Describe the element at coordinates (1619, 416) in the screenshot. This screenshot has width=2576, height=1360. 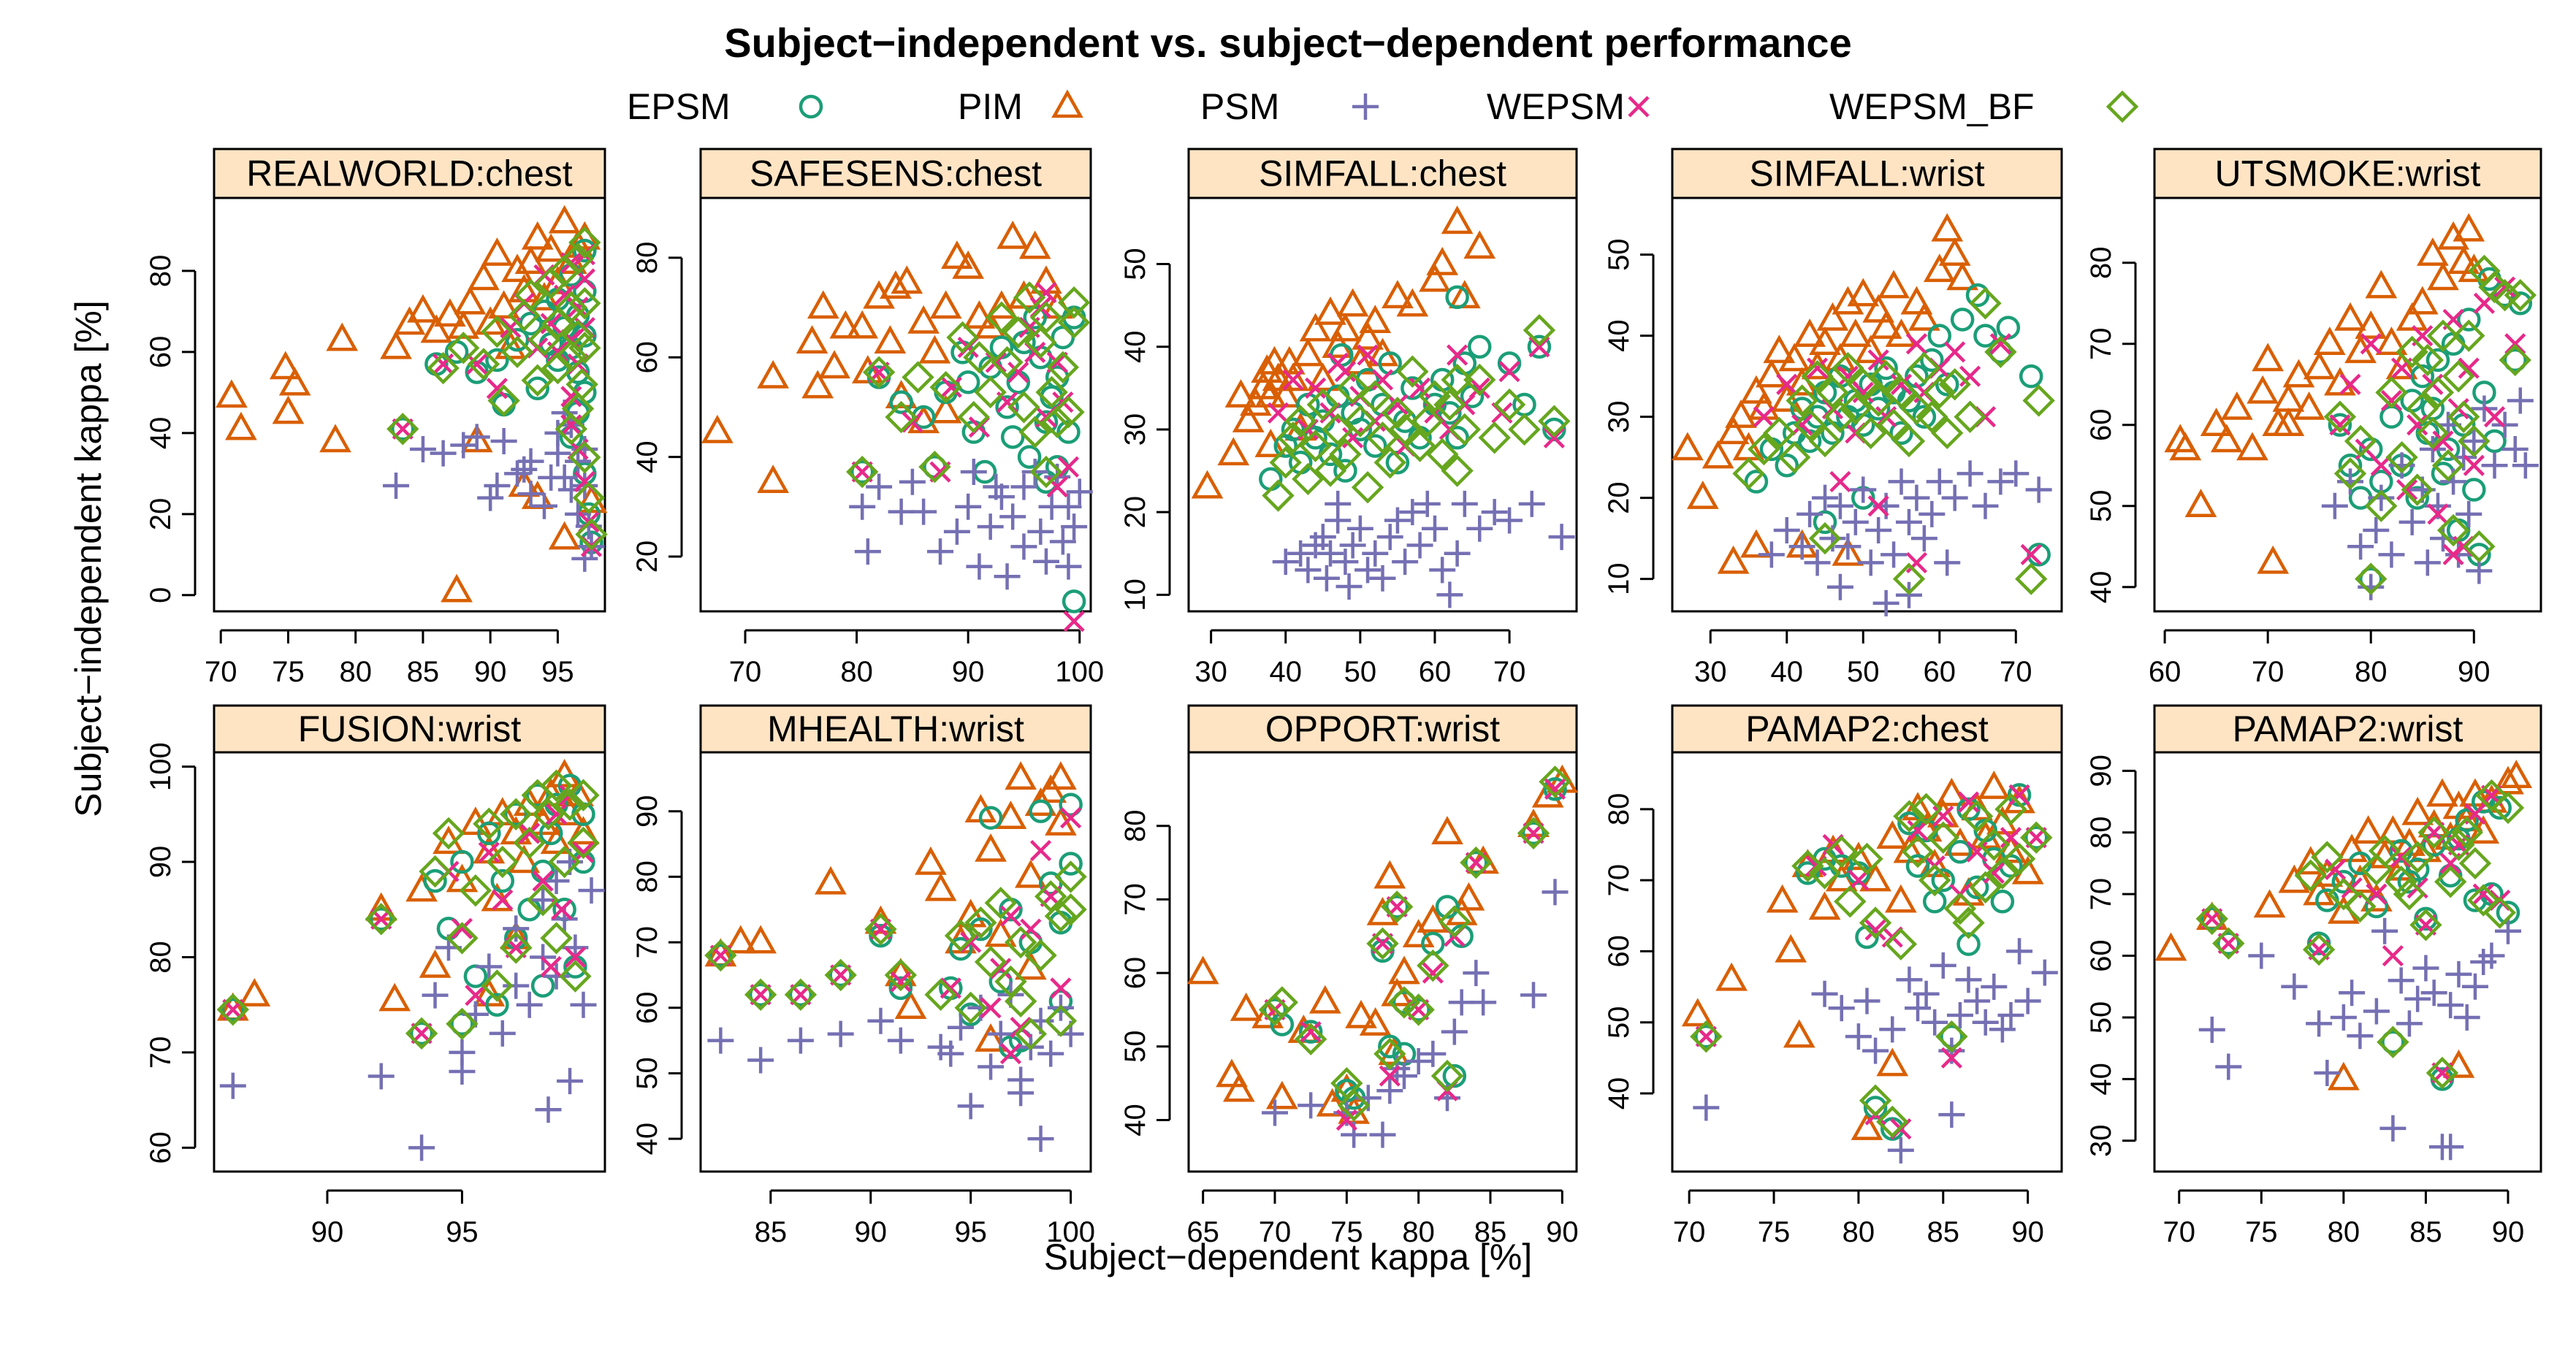
I see `y-tick-label: 30` at that location.